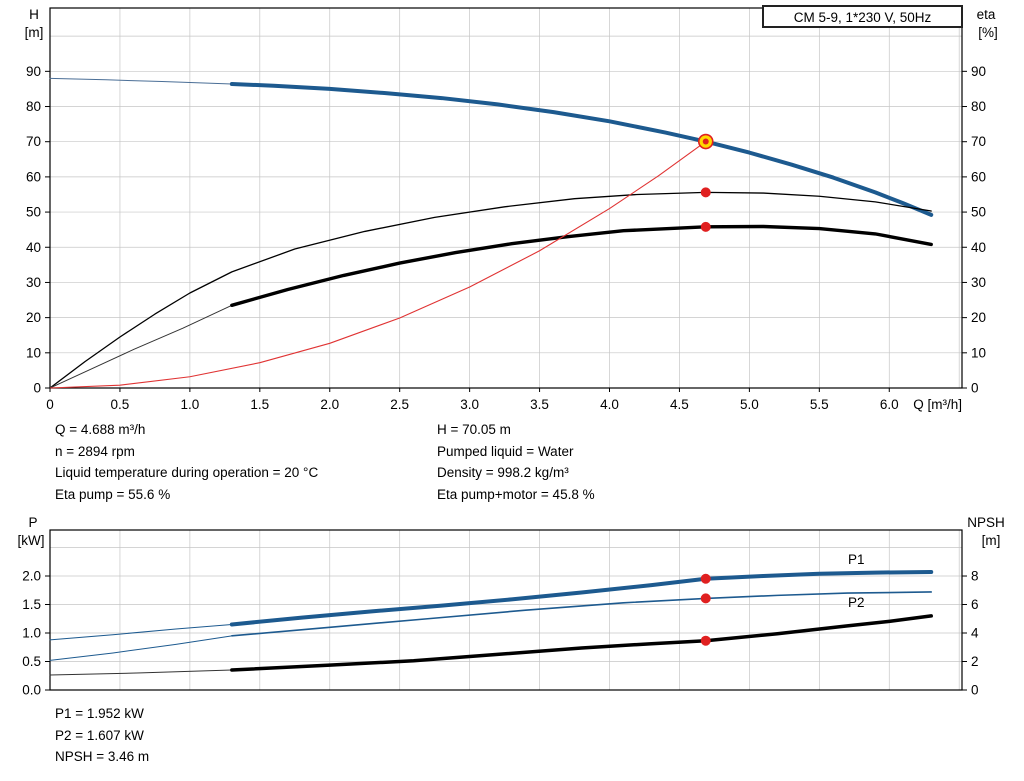 This screenshot has height=781, width=1024. I want to click on info-npsh: NPSH = 3.46 m, so click(102, 756).